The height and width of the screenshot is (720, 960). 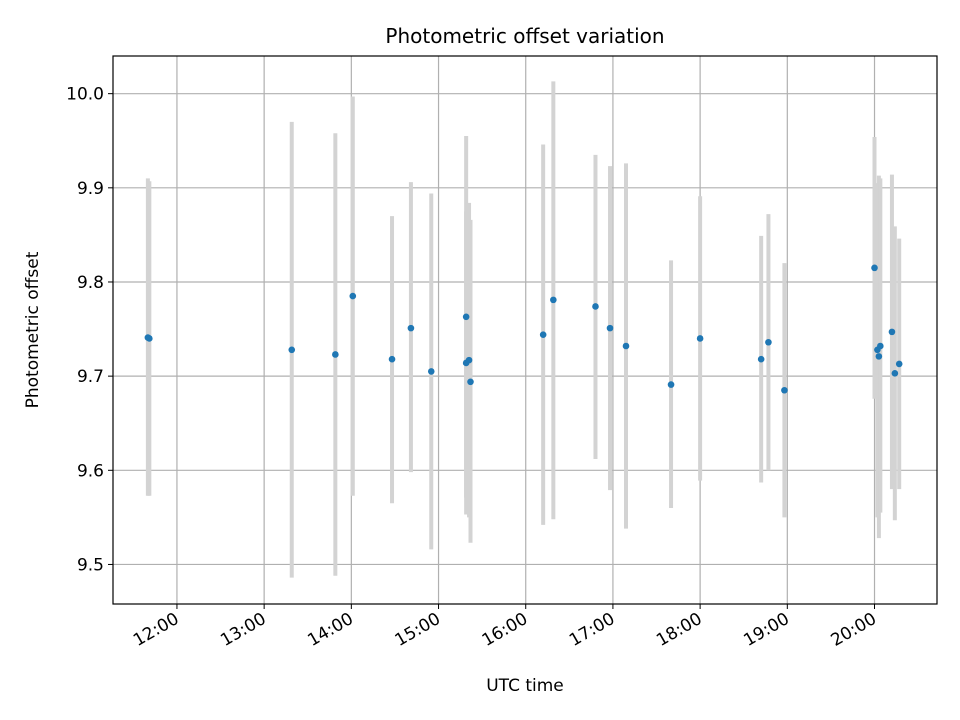 I want to click on y-tick-label: 10.0, so click(x=85, y=95).